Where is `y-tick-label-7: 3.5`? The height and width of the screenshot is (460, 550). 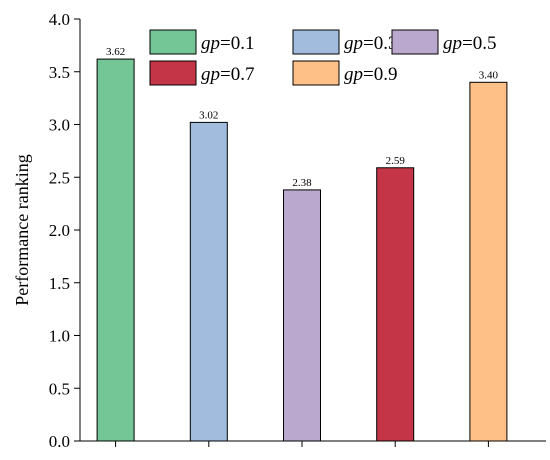
y-tick-label-7: 3.5 is located at coordinates (59, 72).